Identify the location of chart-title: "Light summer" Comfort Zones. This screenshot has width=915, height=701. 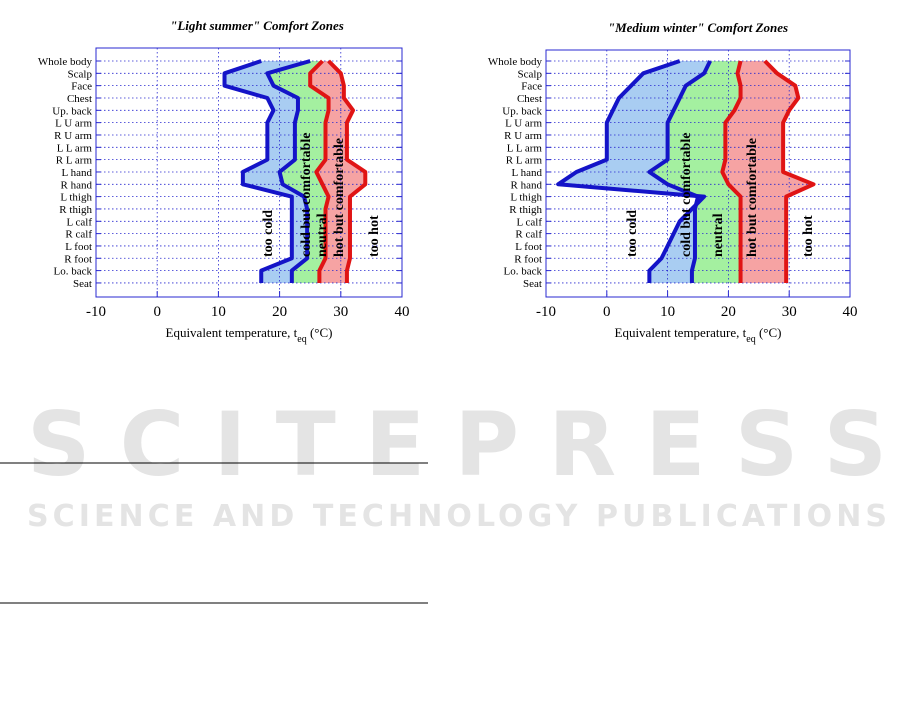
(257, 25).